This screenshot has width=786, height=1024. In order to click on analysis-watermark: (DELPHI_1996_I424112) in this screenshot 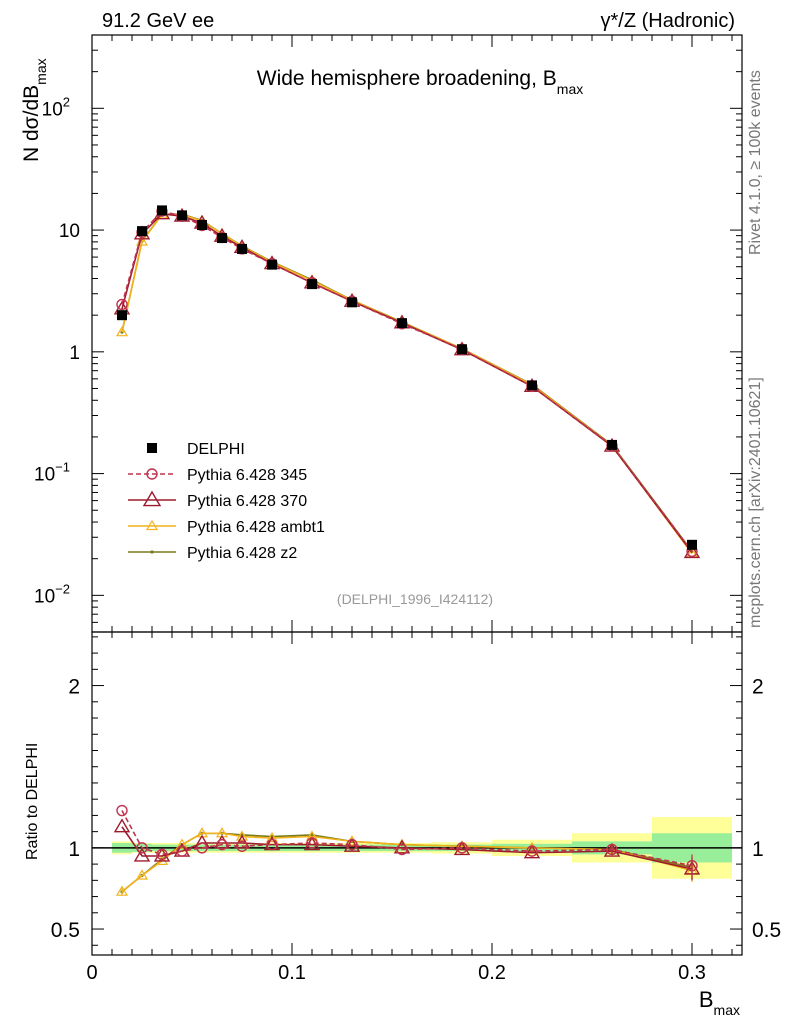, I will do `click(415, 599)`.